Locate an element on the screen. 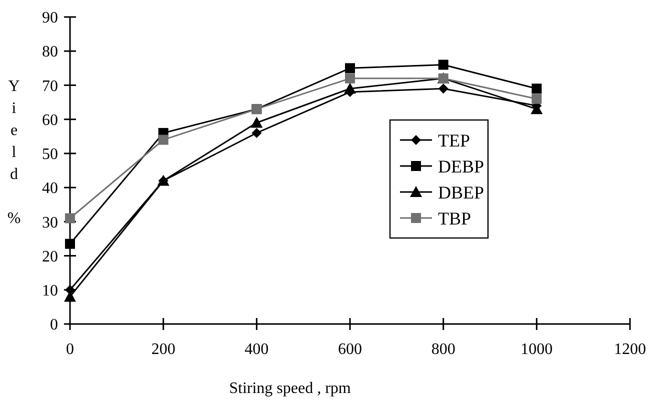 The width and height of the screenshot is (652, 403). x-tick-label: 1200 is located at coordinates (630, 349).